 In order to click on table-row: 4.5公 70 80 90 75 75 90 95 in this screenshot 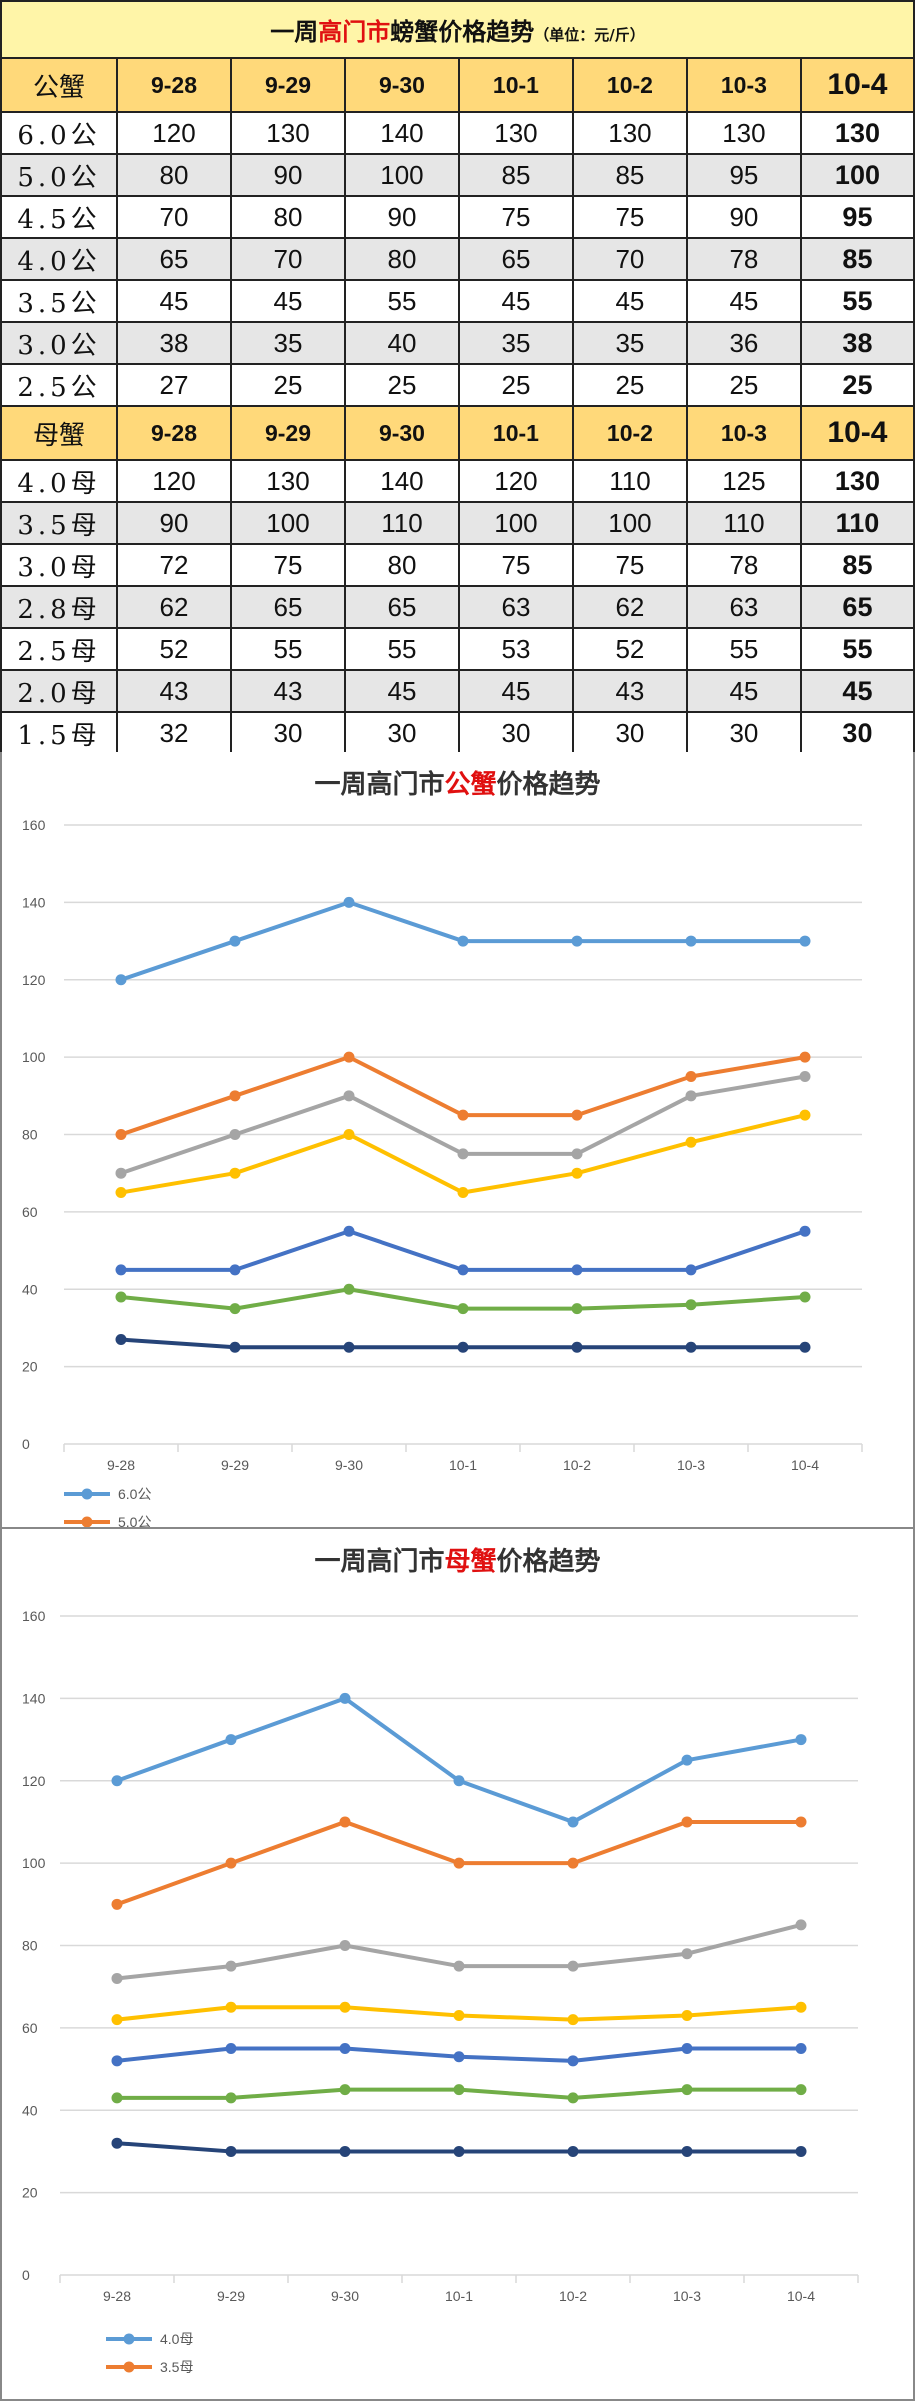, I will do `click(457, 217)`.